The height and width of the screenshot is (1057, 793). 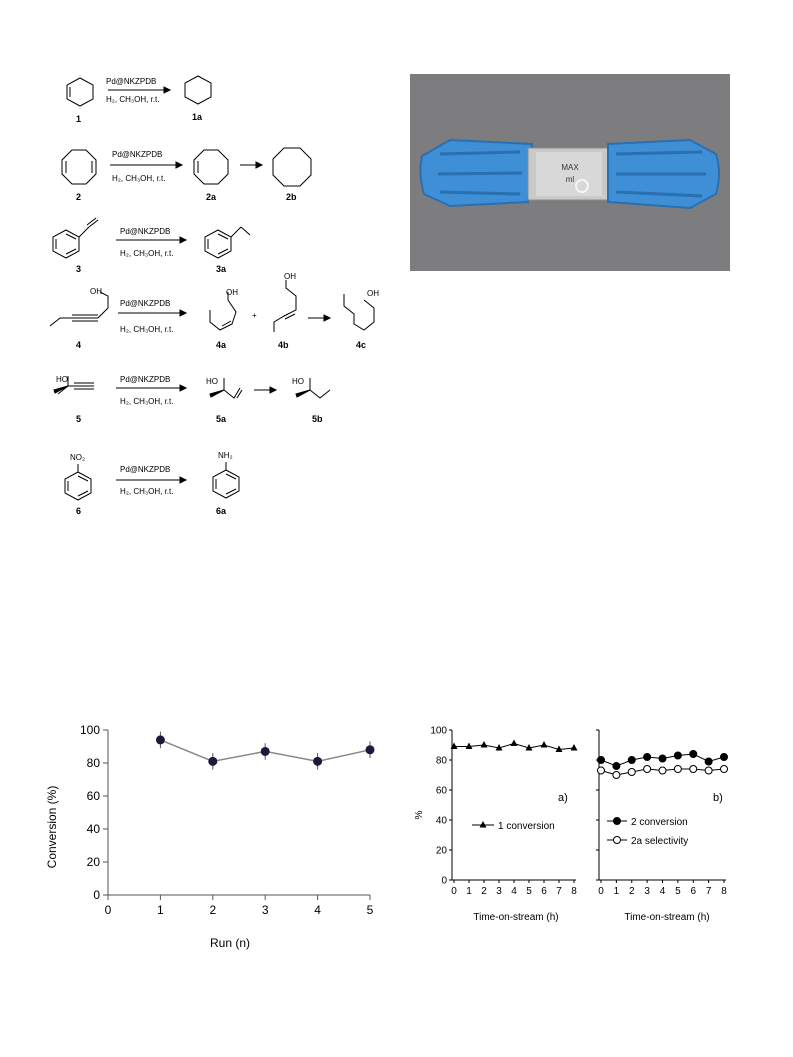 I want to click on amino-label: NH₂, so click(x=225, y=455).